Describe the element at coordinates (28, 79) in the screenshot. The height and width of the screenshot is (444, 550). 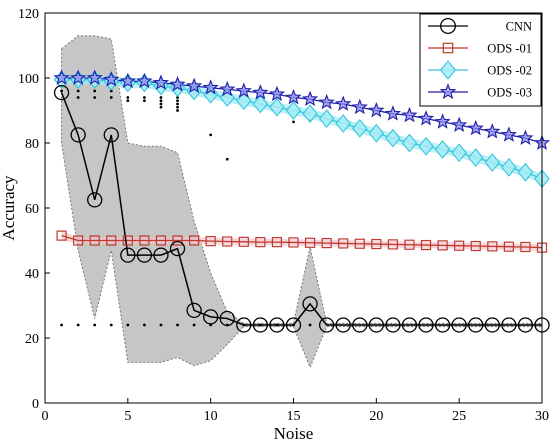
I see `y-tick-label-5: 100` at that location.